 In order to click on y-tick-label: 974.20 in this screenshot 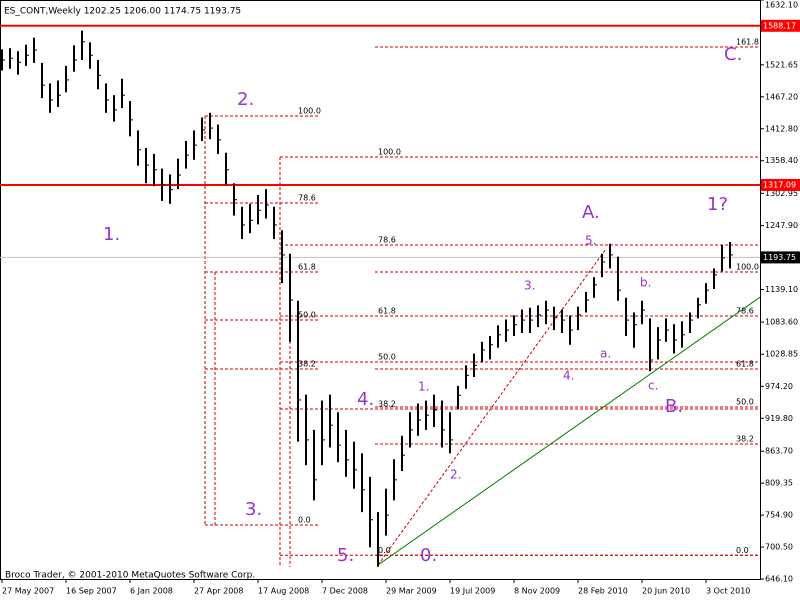, I will do `click(779, 386)`.